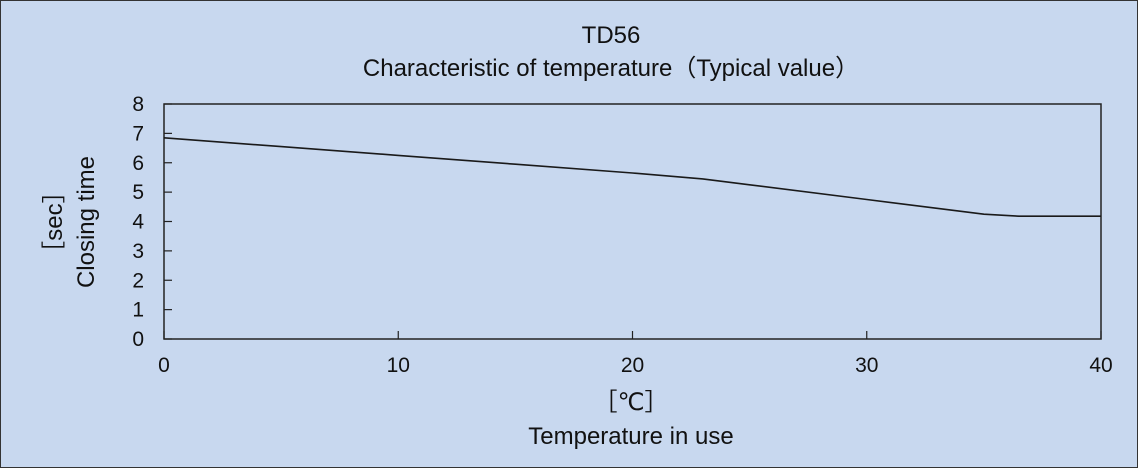  Describe the element at coordinates (611, 35) in the screenshot. I see `chart-title: TD56` at that location.